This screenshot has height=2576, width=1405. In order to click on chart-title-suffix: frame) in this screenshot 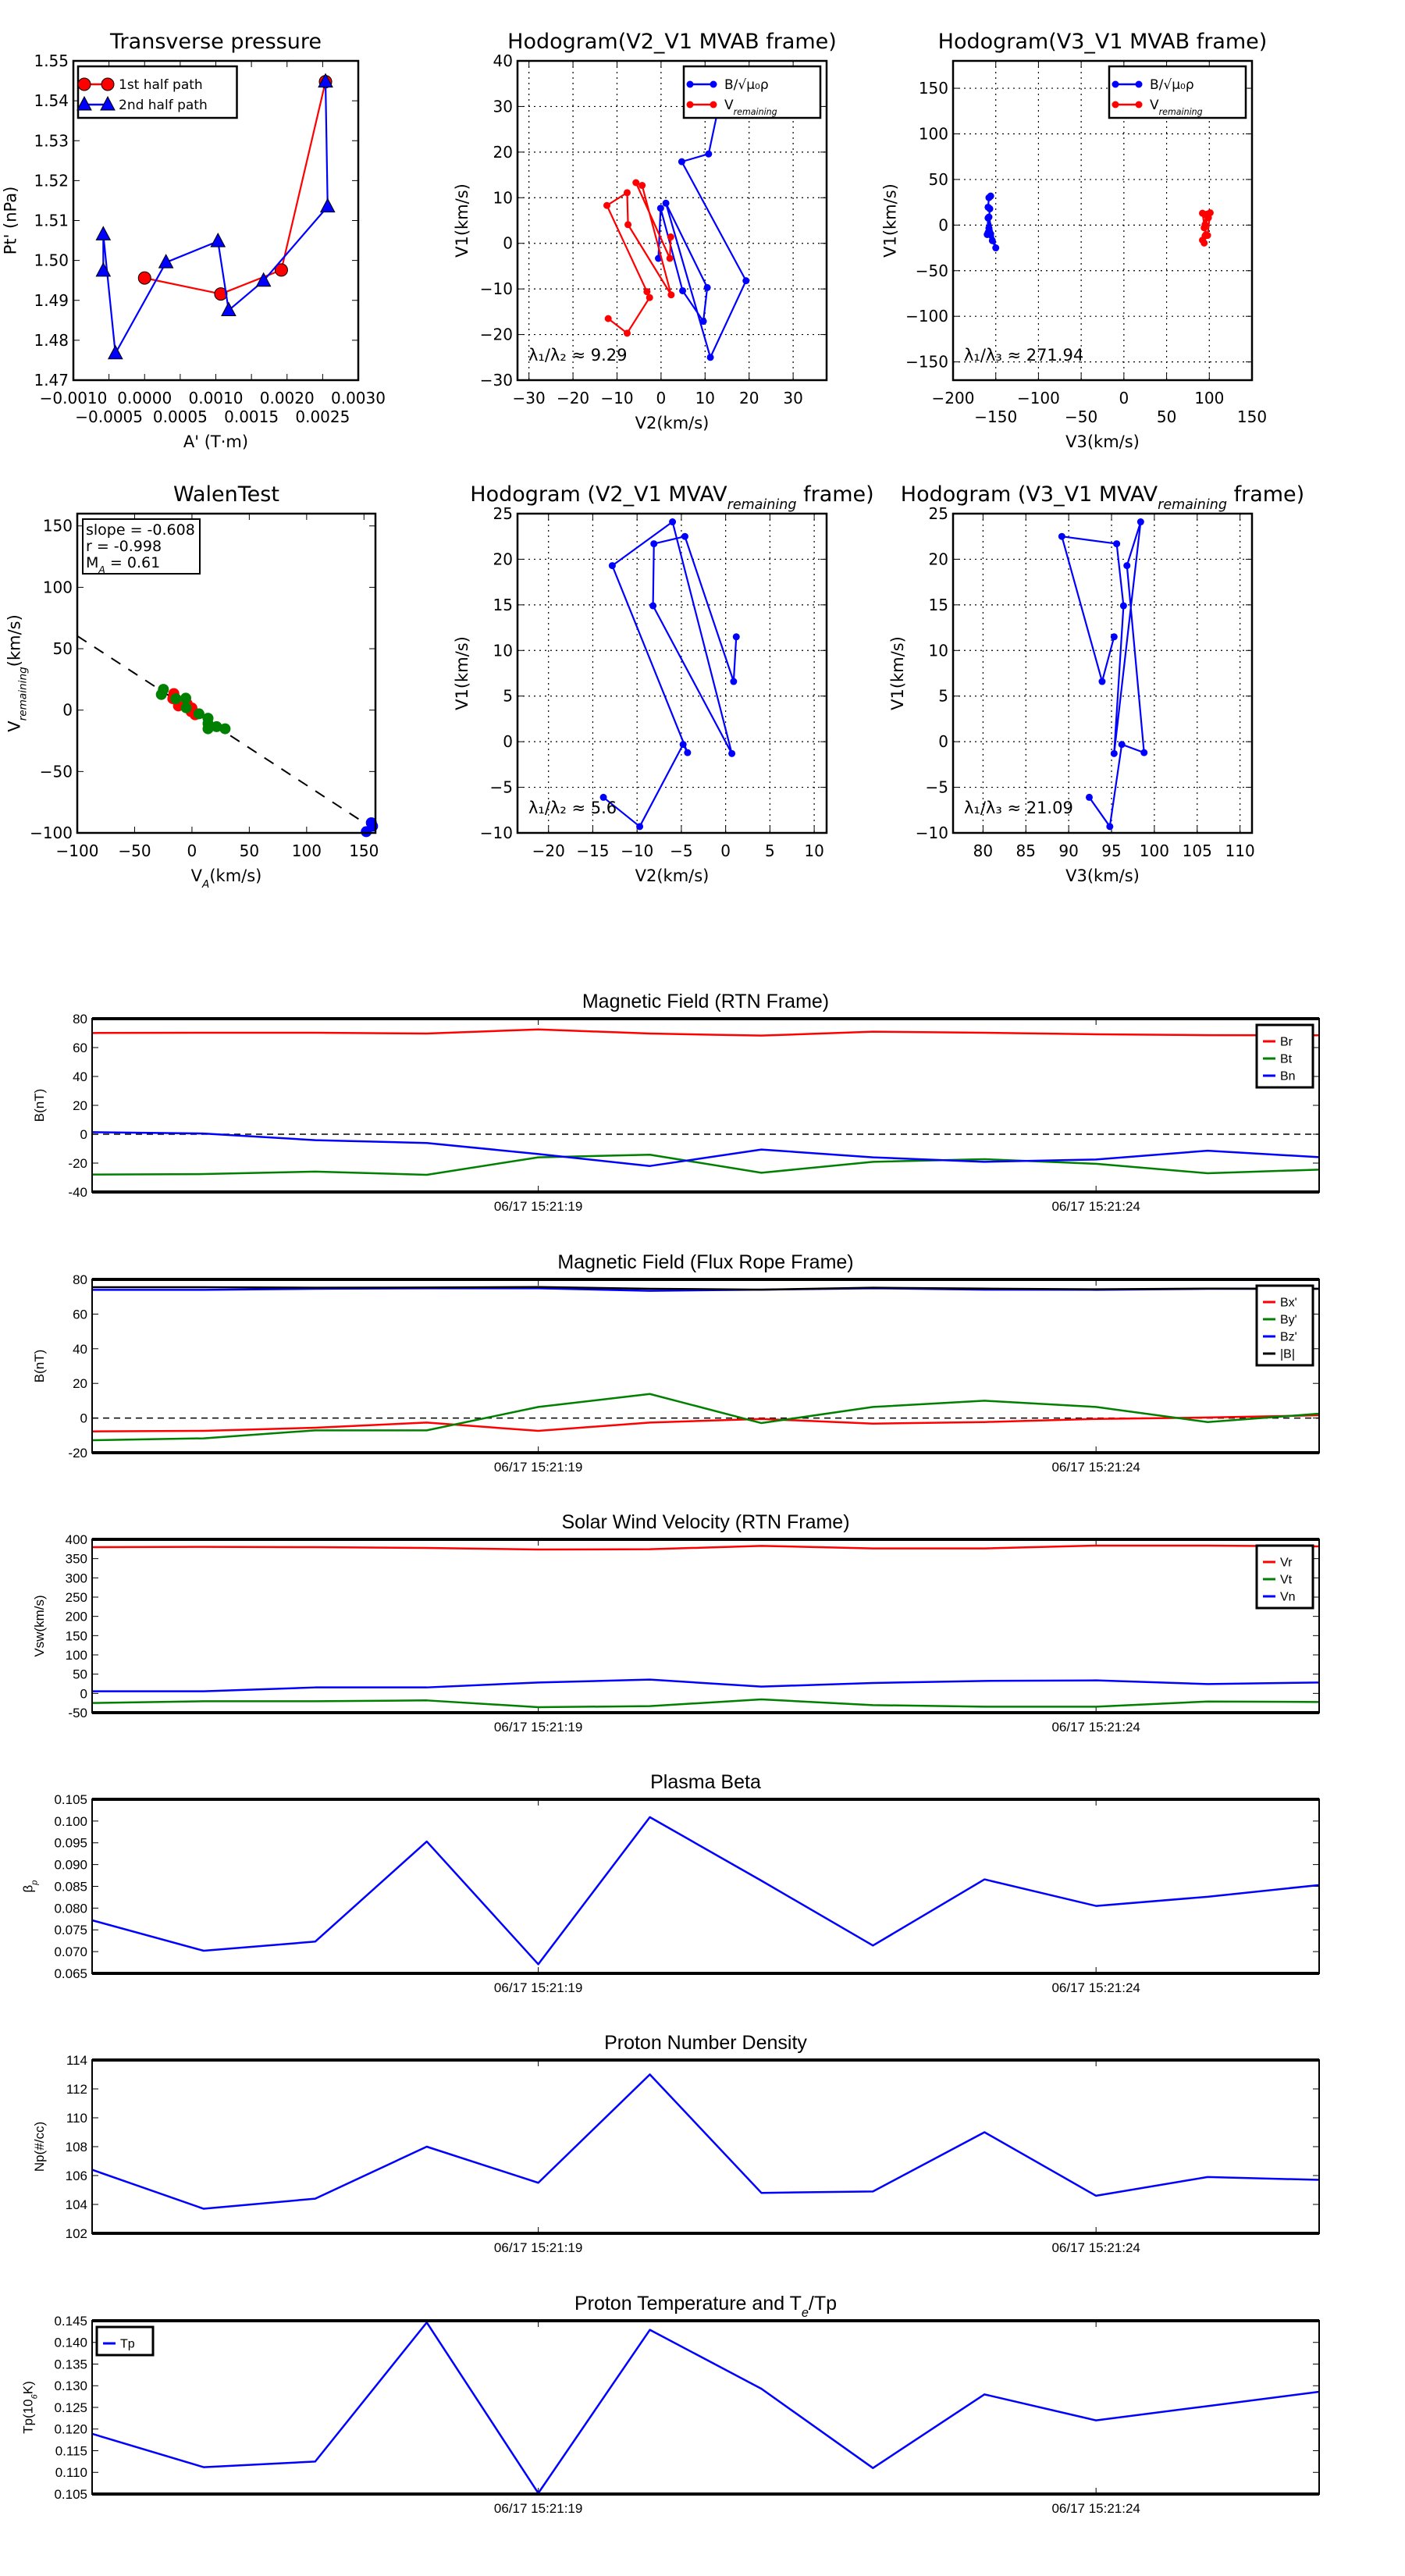, I will do `click(1266, 494)`.